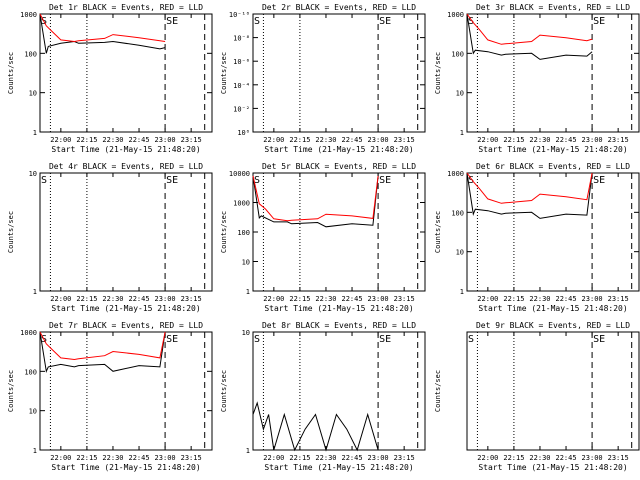  What do you see at coordinates (239, 174) in the screenshot?
I see `y-tick-label: 10000` at bounding box center [239, 174].